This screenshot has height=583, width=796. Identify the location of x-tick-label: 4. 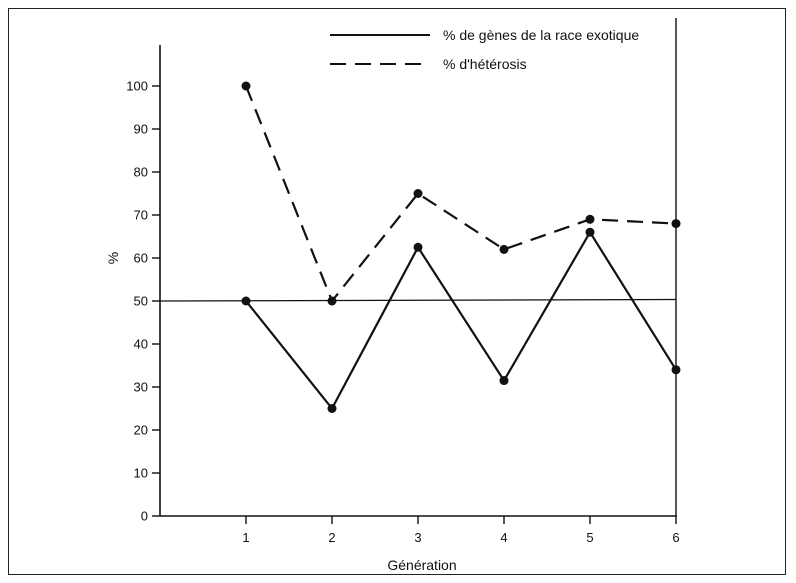
(503, 537).